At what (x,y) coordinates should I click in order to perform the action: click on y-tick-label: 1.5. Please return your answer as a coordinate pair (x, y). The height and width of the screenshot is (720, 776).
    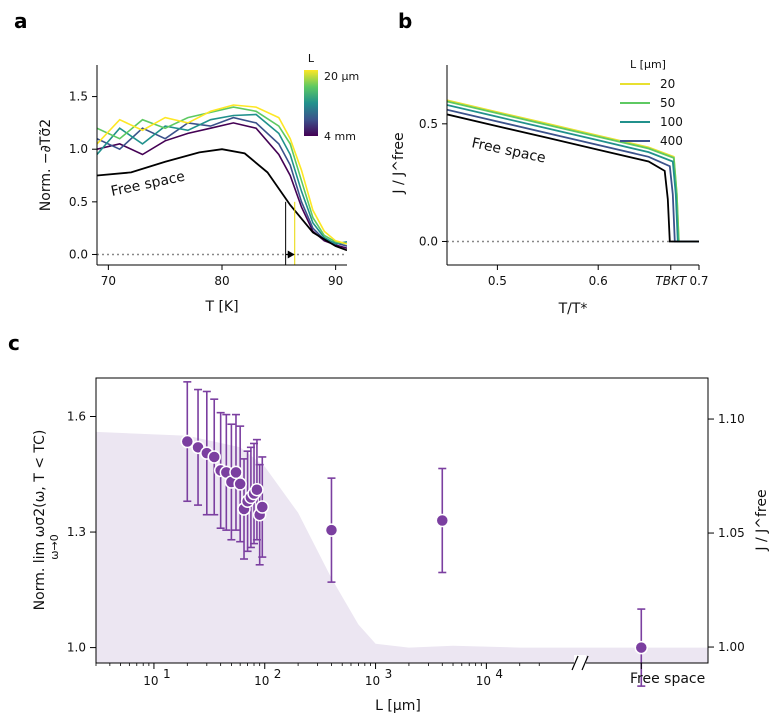
    Looking at the image, I should click on (78, 97).